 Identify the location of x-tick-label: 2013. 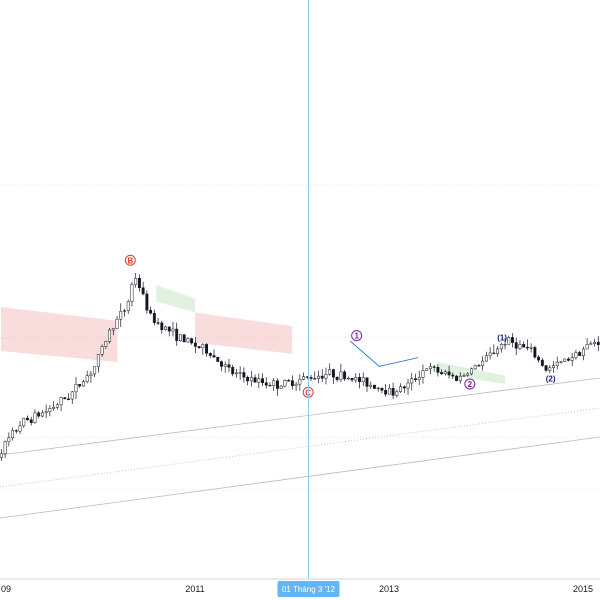
(389, 589).